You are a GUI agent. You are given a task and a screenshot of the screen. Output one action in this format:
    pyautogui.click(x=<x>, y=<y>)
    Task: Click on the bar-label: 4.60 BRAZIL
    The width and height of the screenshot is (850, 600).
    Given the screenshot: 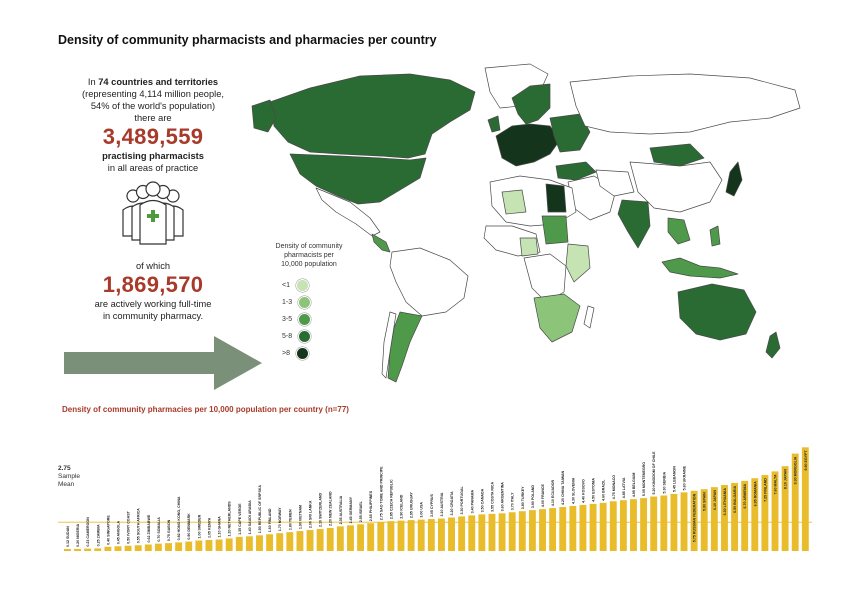 What is the action you would take?
    pyautogui.click(x=604, y=490)
    